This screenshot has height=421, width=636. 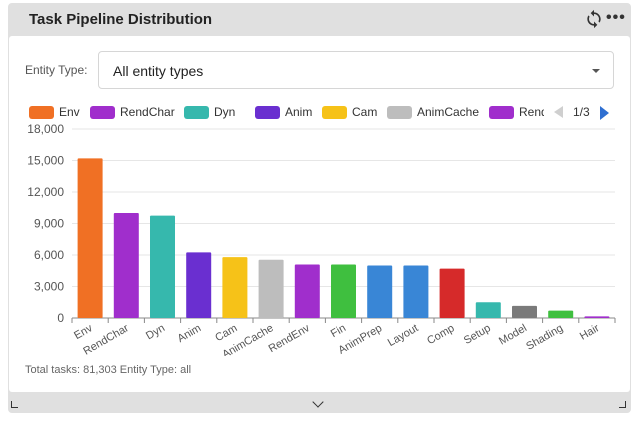 I want to click on panel-title: Task Pipeline Distribution, so click(x=121, y=19).